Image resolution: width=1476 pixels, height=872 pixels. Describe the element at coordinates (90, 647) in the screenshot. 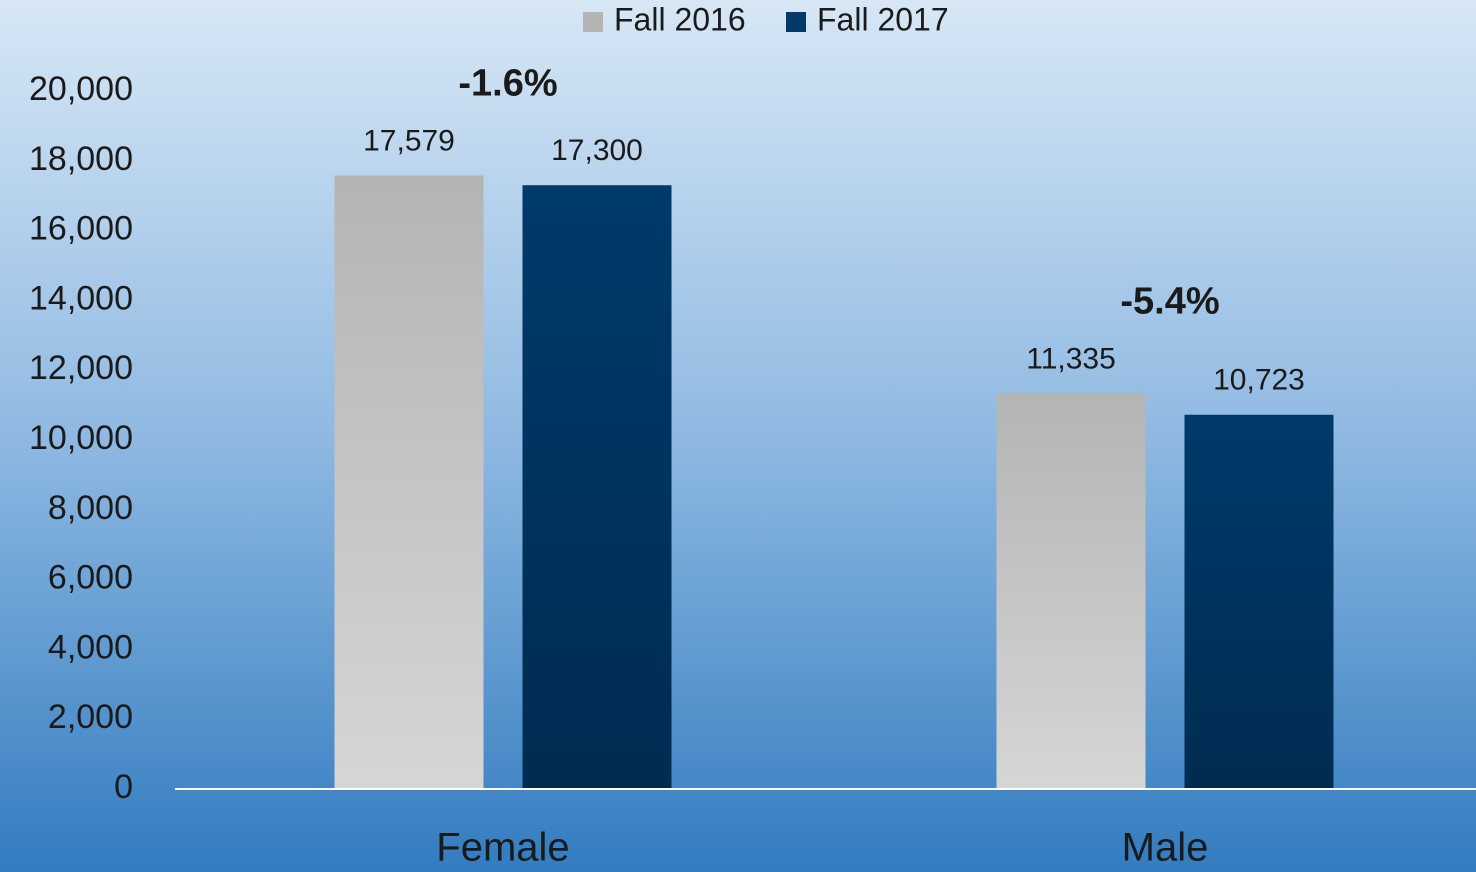

I see `y-tick-label: 4,000` at that location.